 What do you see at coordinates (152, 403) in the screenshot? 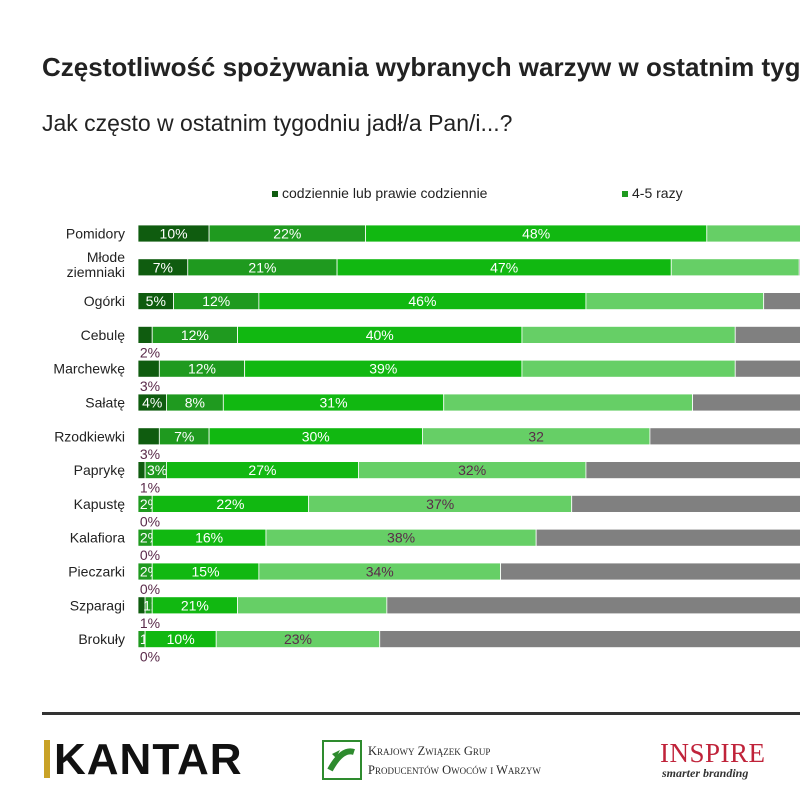
I see `data-label: 4%` at bounding box center [152, 403].